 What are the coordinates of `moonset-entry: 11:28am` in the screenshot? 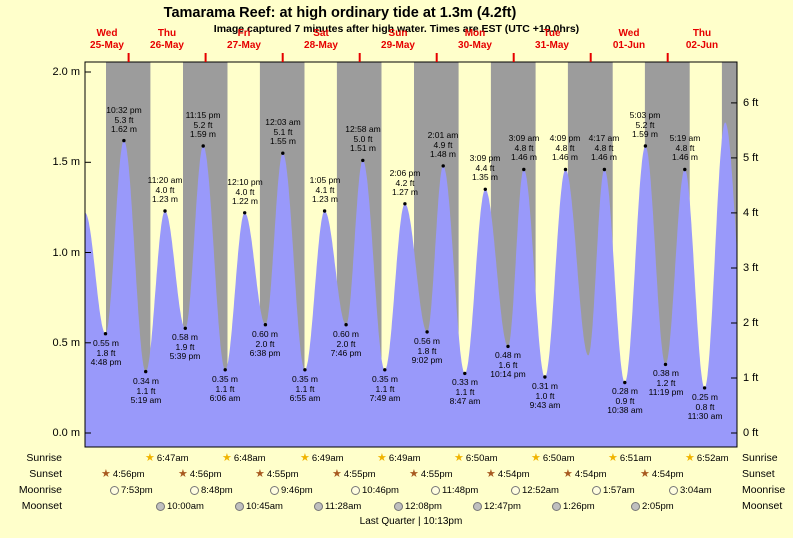 It's located at (337, 506).